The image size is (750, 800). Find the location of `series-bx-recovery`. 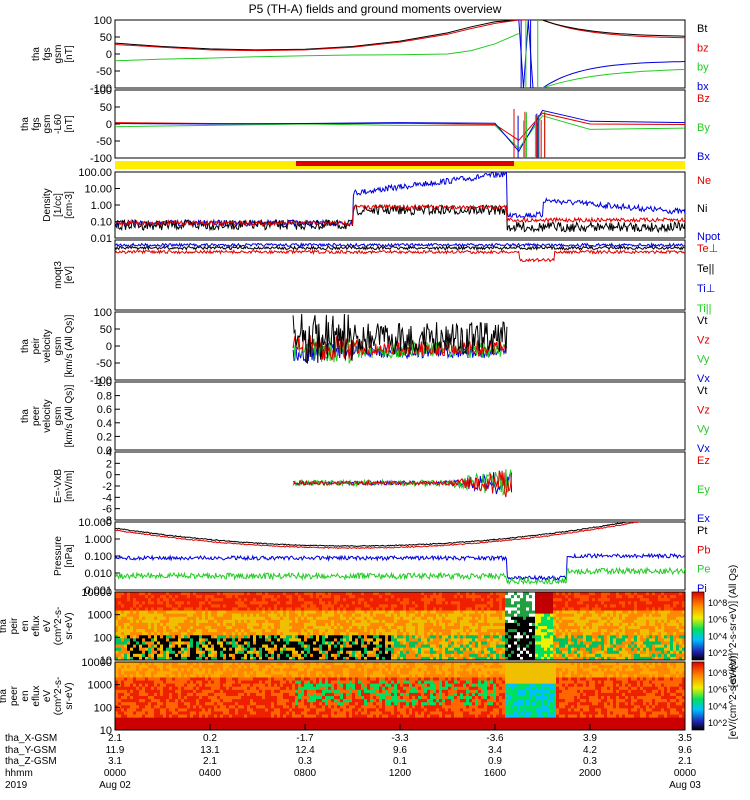

series-bx-recovery is located at coordinates (613, 74).